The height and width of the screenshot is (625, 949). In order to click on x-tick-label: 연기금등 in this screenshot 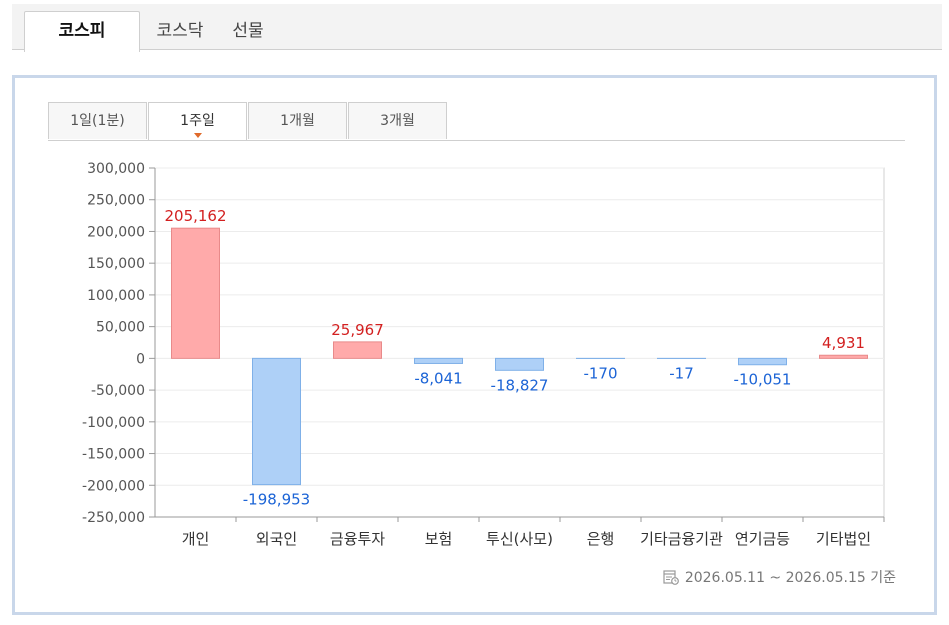, I will do `click(762, 539)`.